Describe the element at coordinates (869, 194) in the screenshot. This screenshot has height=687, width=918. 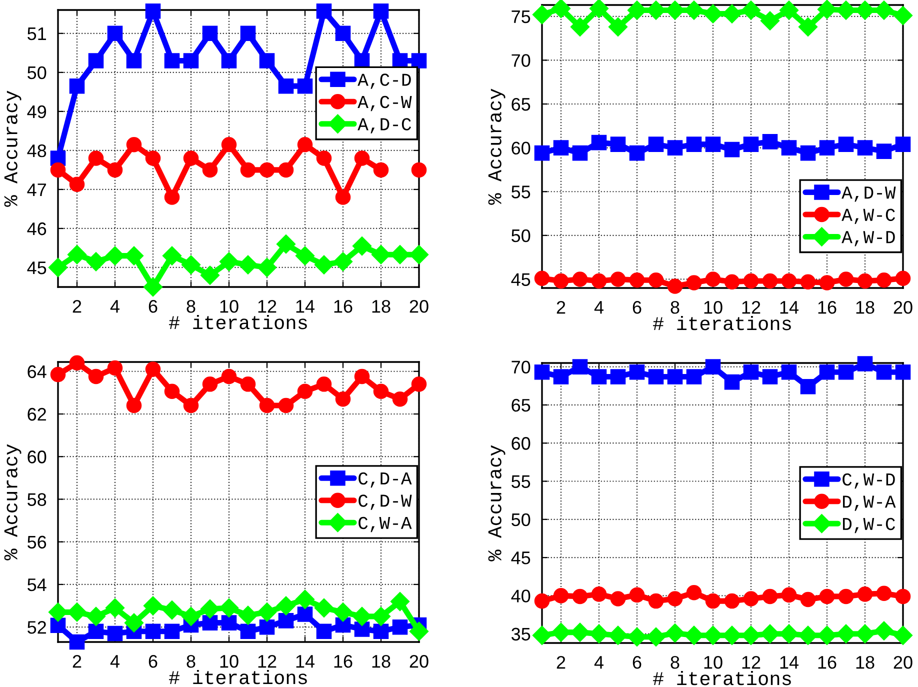
I see `legend-label: A,D-W` at that location.